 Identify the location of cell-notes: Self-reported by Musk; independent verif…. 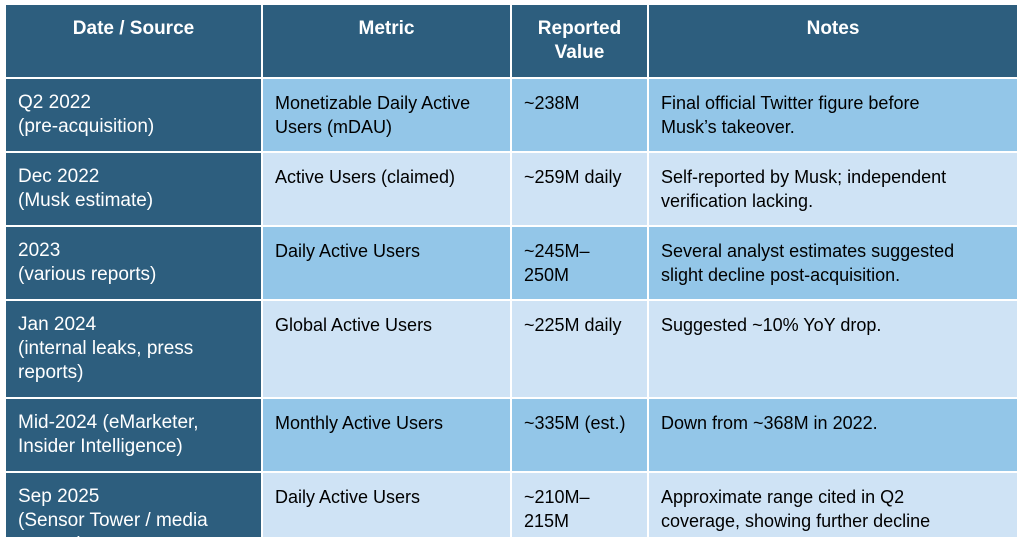
(833, 189).